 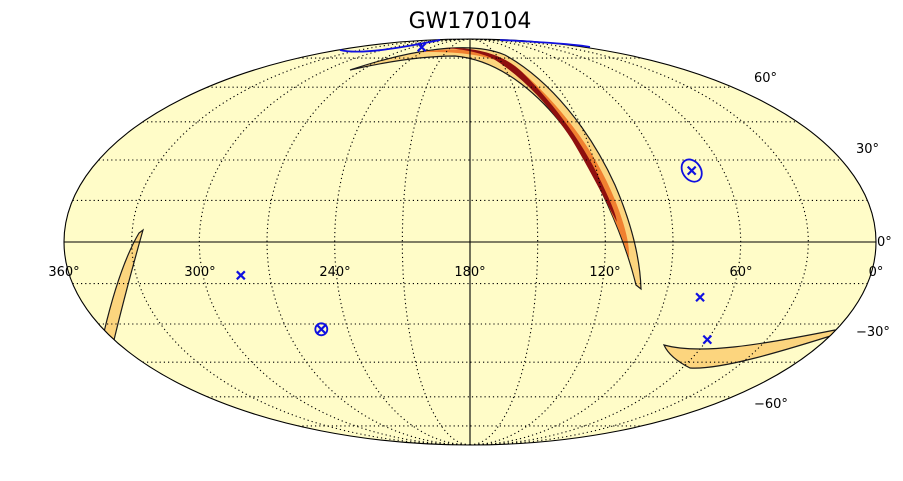 What do you see at coordinates (63, 272) in the screenshot?
I see `lon-label-360: 360°` at bounding box center [63, 272].